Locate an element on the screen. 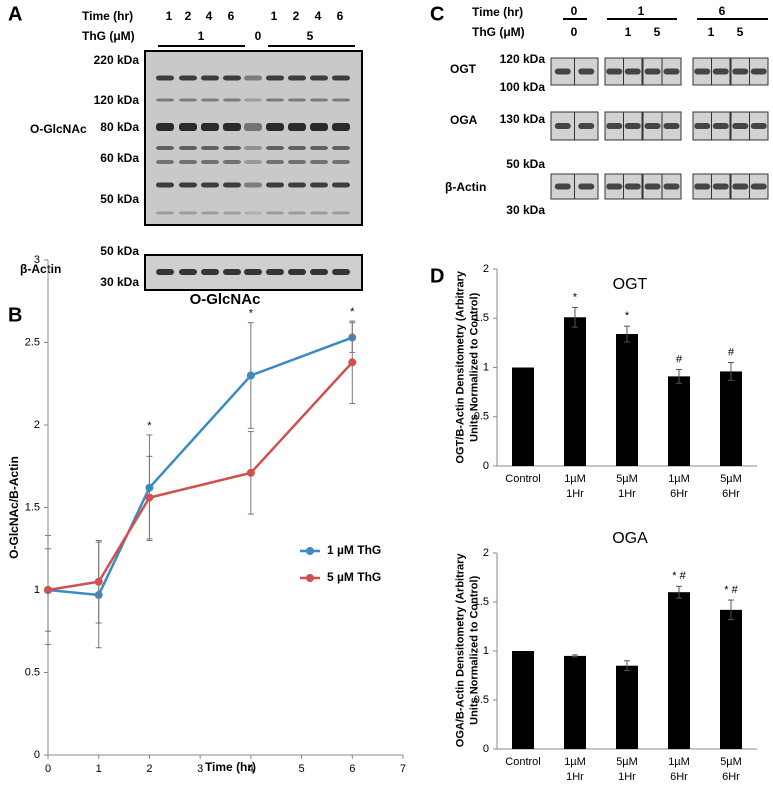 Image resolution: width=773 pixels, height=787 pixels. marker-label: 80 kDa is located at coordinates (119, 127).